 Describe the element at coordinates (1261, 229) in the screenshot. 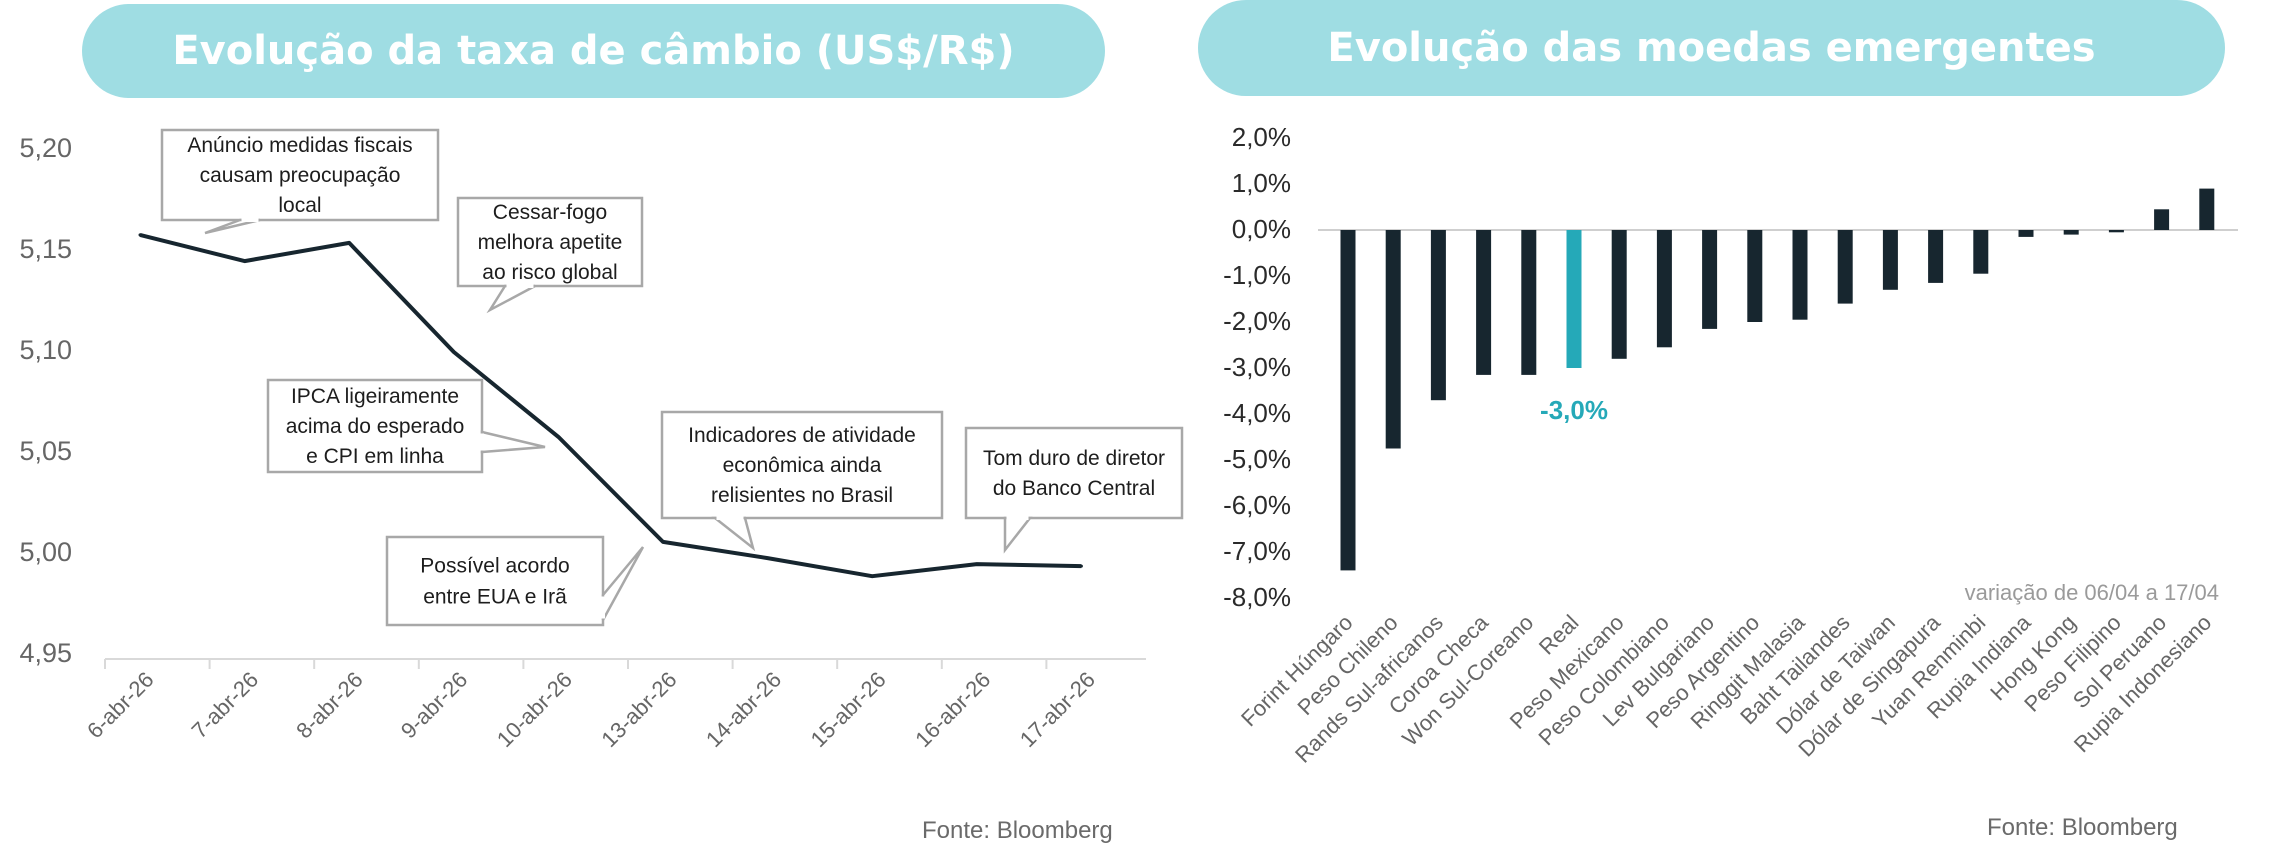

I see `y-tick-label: 0,0%` at that location.